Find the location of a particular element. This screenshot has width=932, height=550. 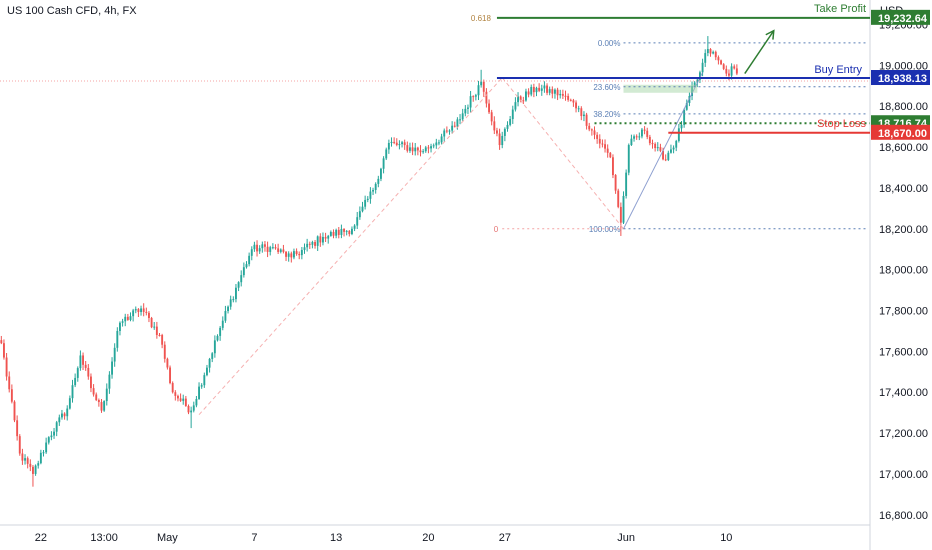

price-badge-value: 18,938.13 is located at coordinates (902, 79).